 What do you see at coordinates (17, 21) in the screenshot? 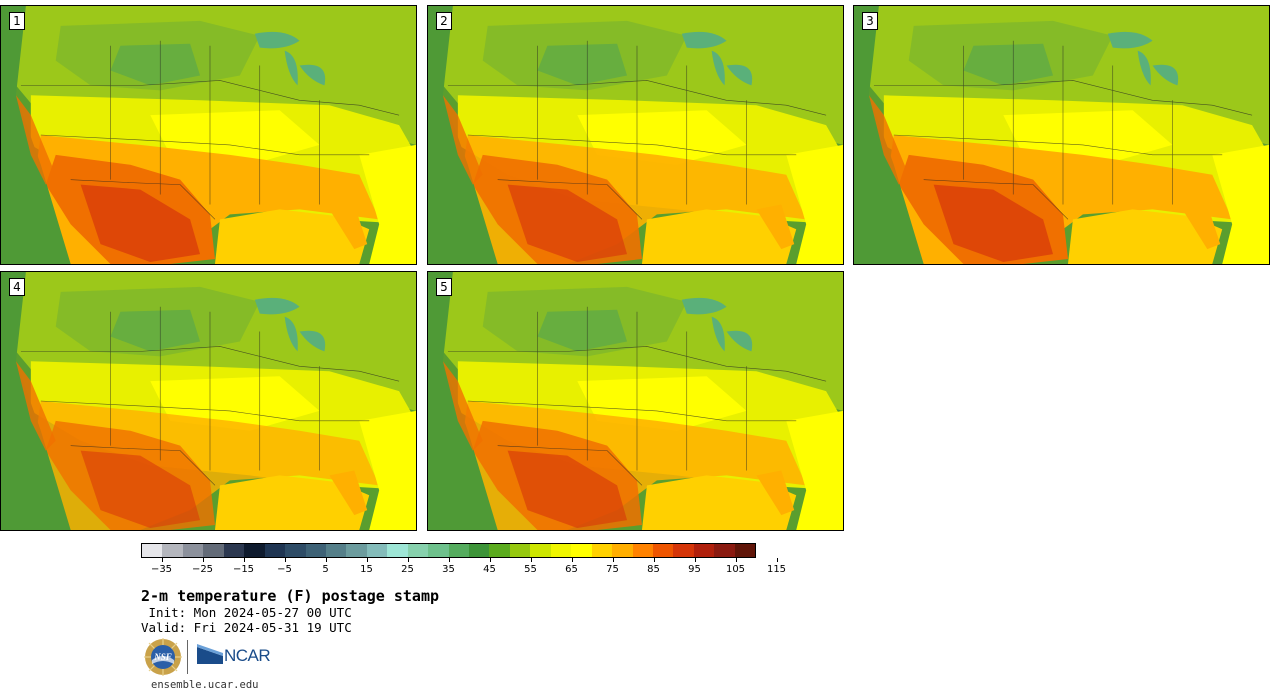
I see `member-label: 1` at bounding box center [17, 21].